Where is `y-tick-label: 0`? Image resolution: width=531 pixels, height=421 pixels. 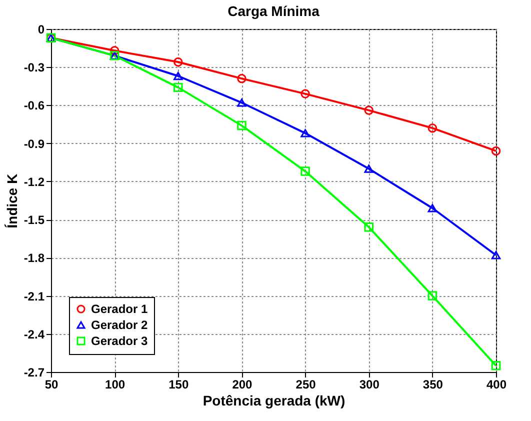 y-tick-label: 0 is located at coordinates (41, 29).